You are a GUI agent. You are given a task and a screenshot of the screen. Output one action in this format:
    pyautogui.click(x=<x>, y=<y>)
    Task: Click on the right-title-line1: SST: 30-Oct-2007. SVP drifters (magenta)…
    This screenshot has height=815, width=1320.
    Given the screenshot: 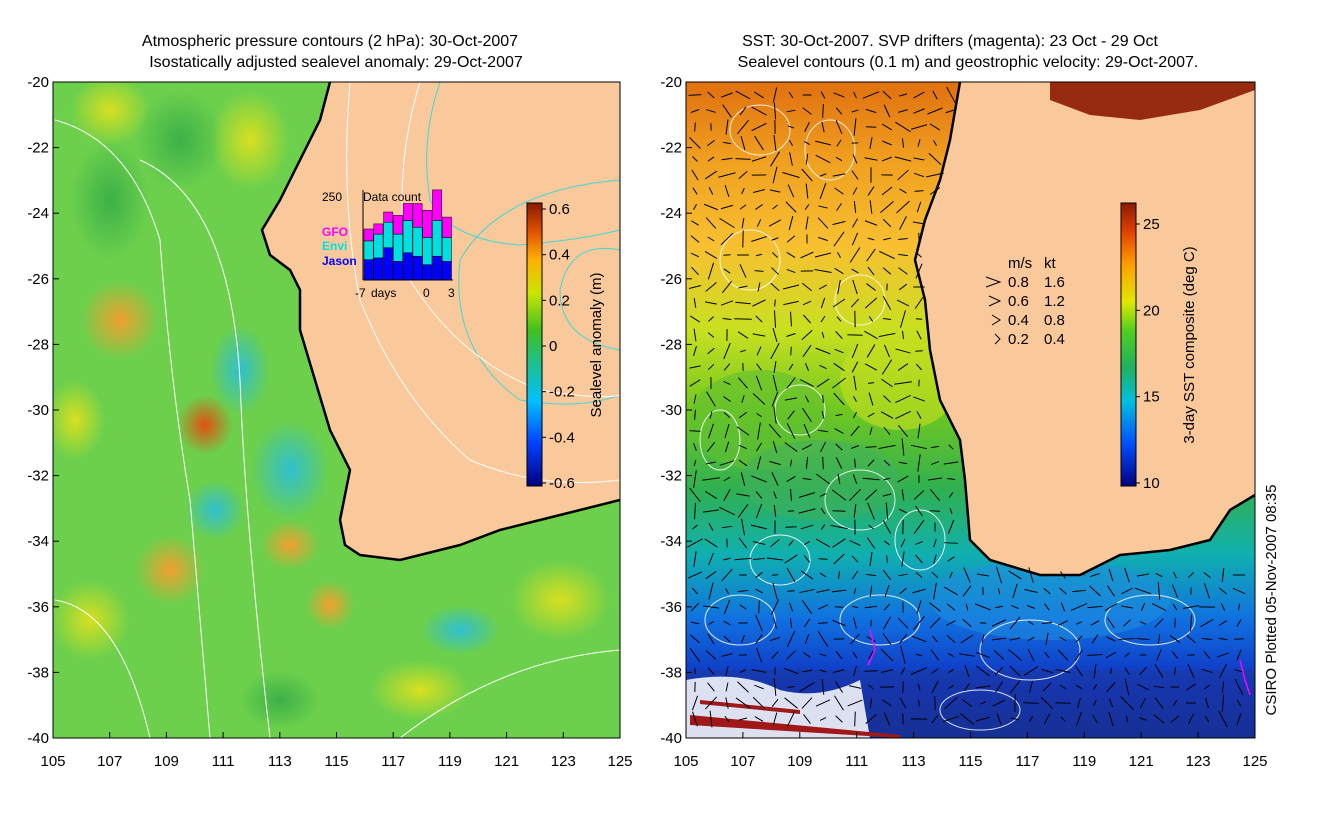 What is the action you would take?
    pyautogui.click(x=950, y=41)
    